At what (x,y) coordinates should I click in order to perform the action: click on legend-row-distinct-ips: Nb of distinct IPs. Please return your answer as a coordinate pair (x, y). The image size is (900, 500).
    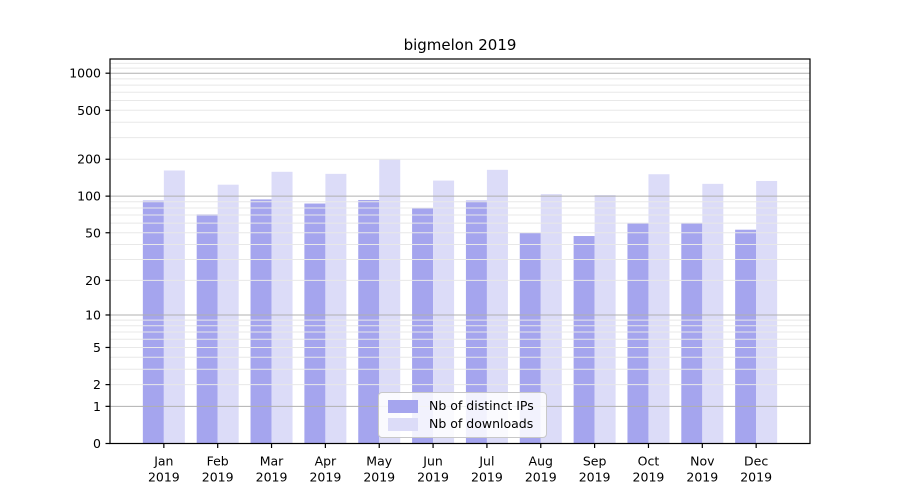
    Looking at the image, I should click on (463, 405).